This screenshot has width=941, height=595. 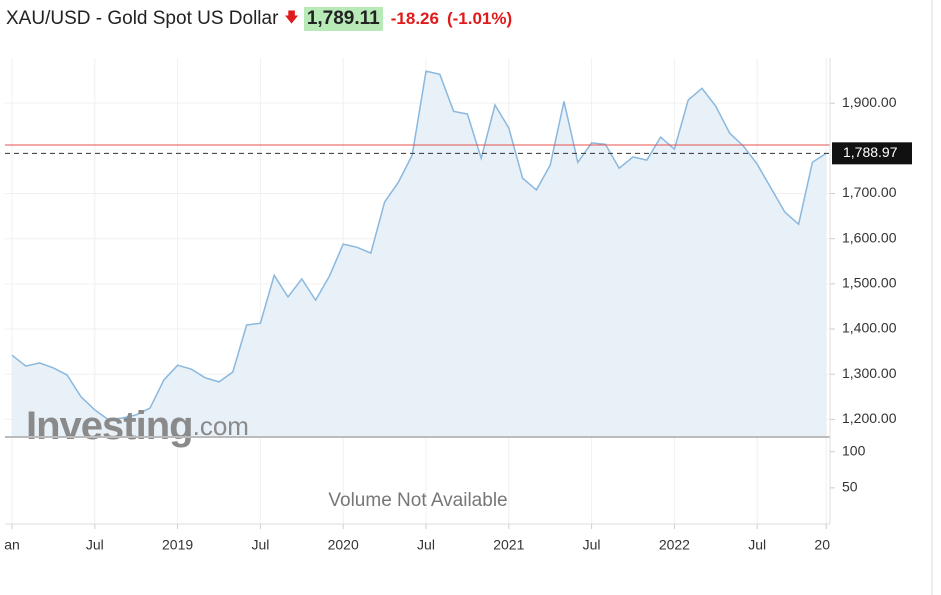 What do you see at coordinates (177, 545) in the screenshot?
I see `x-tick-label: 2019` at bounding box center [177, 545].